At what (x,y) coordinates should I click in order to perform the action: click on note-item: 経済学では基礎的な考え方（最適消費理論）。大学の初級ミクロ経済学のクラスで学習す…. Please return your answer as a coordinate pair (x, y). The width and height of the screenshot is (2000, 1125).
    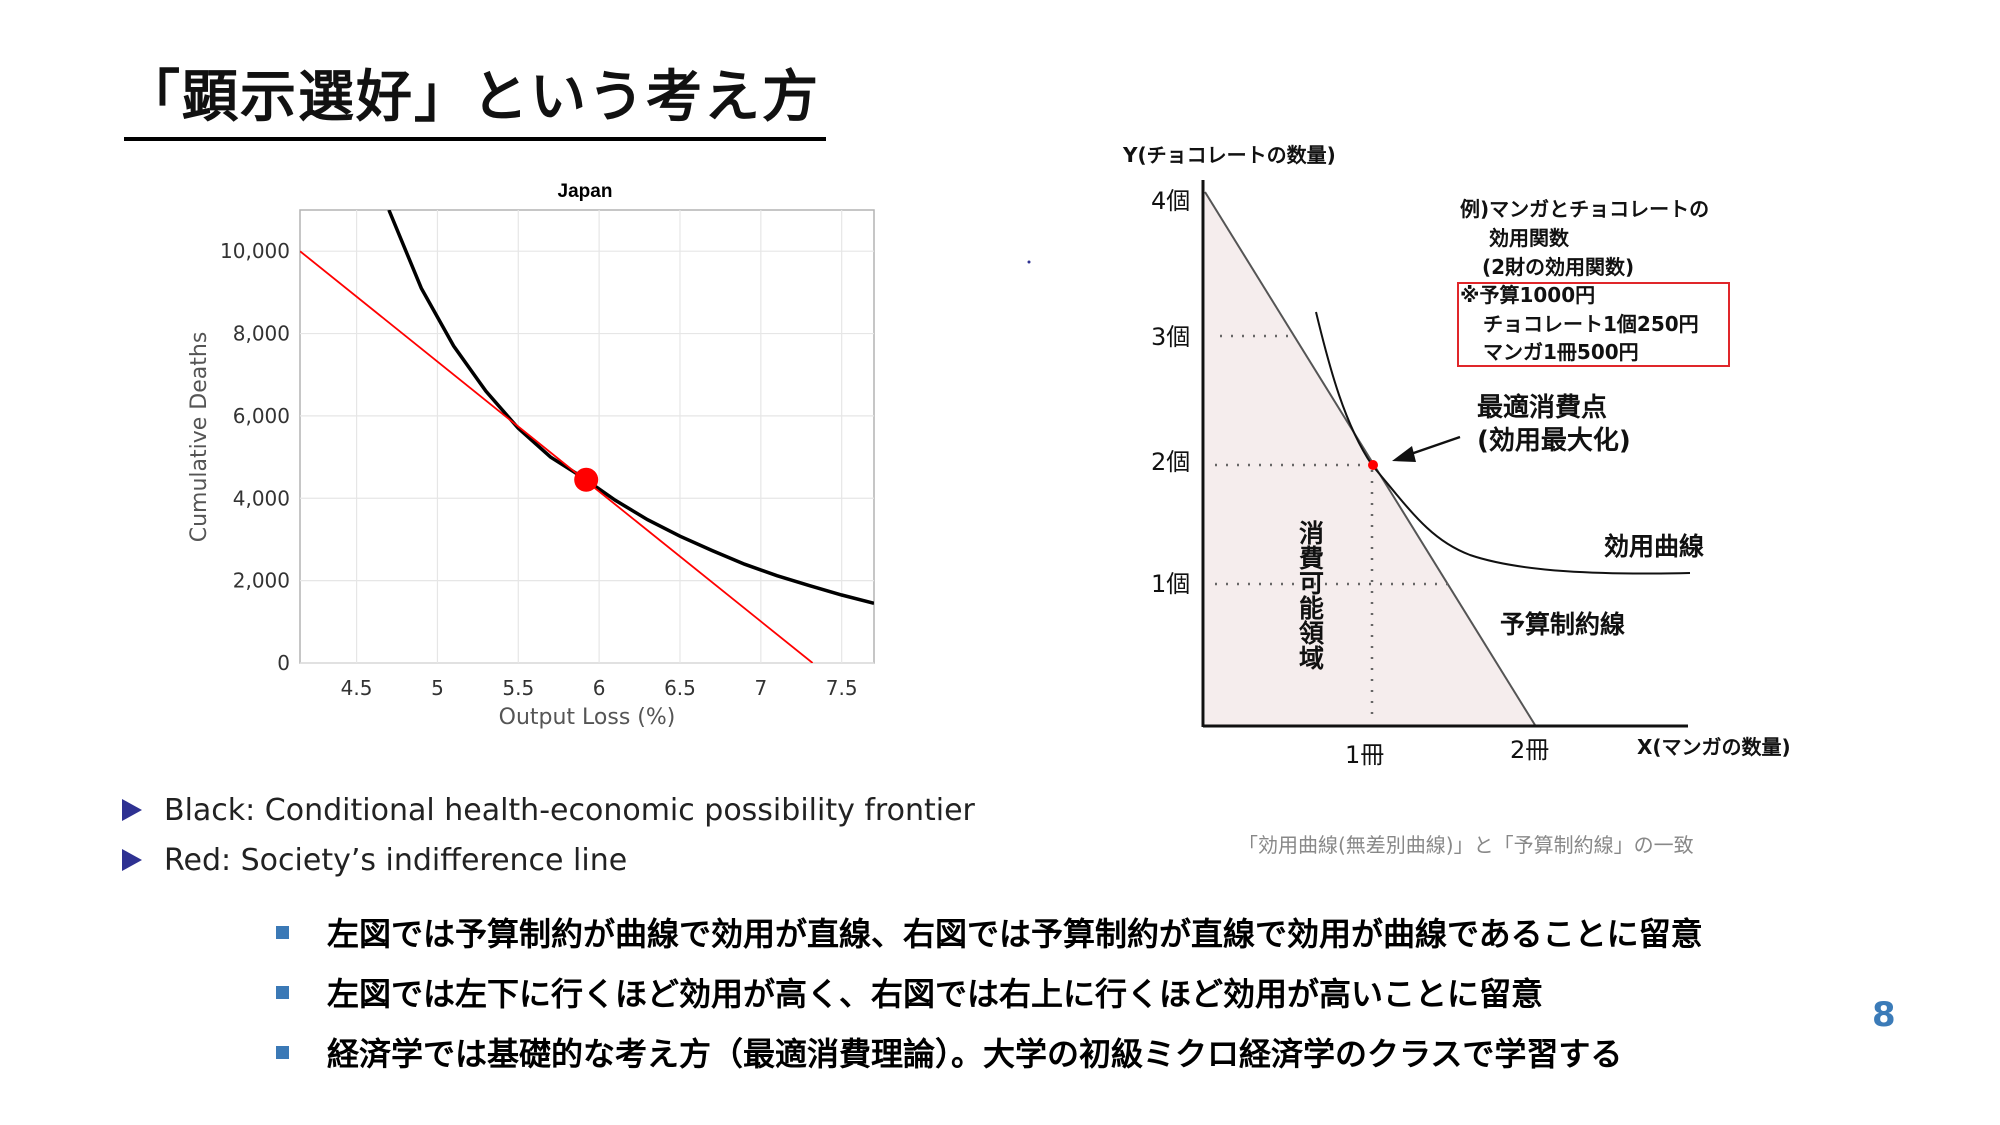
    Looking at the image, I should click on (989, 1052).